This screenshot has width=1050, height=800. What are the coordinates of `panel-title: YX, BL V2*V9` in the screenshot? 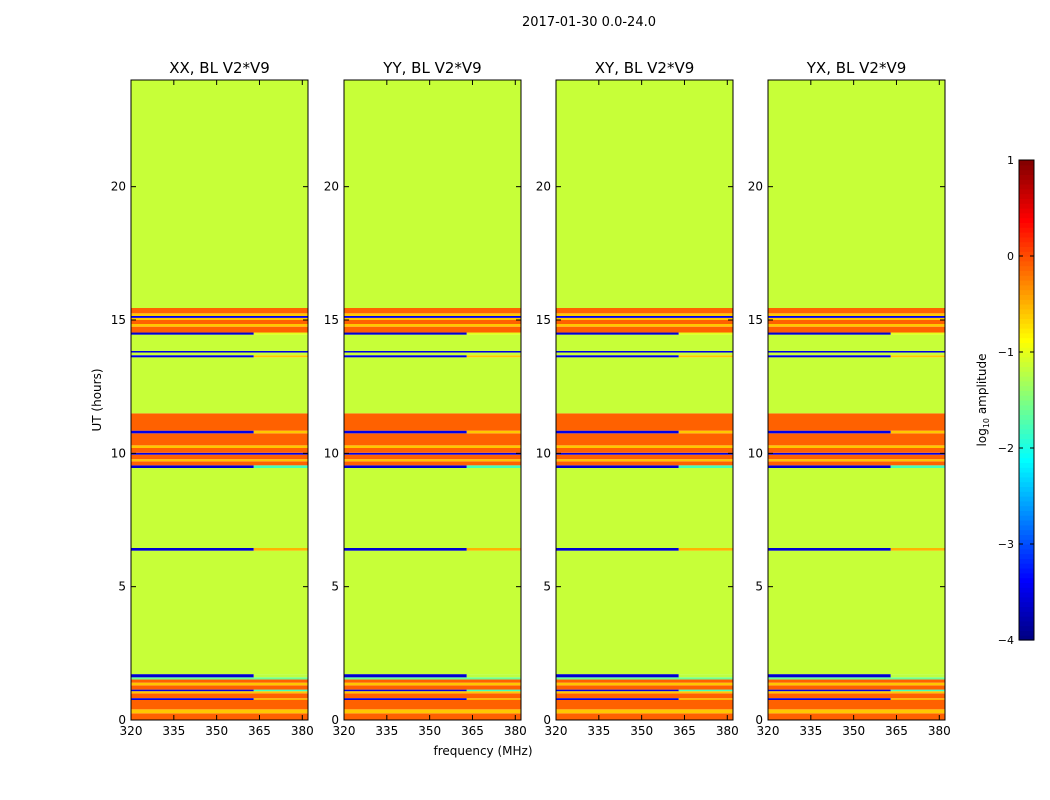 It's located at (856, 68).